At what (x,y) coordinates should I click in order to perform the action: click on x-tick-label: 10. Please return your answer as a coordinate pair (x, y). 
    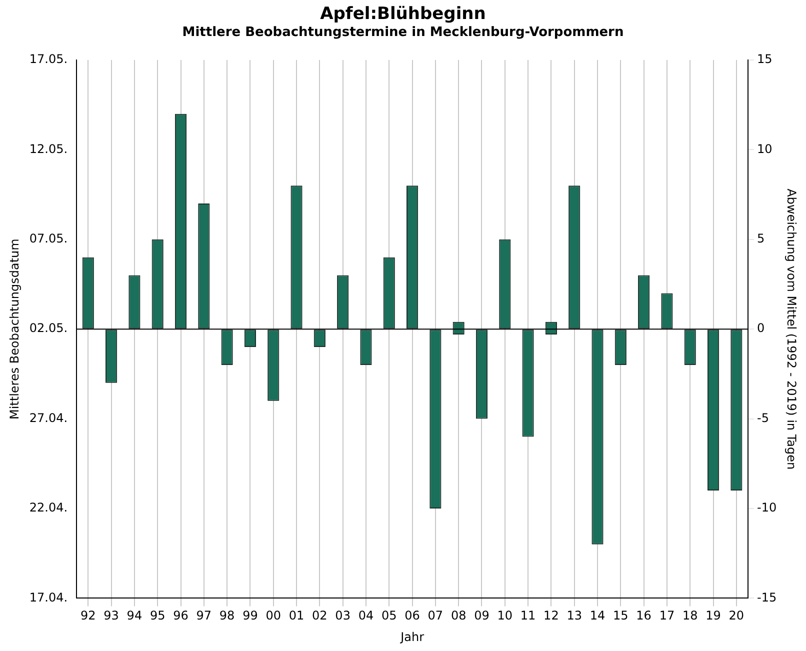
    Looking at the image, I should click on (505, 615).